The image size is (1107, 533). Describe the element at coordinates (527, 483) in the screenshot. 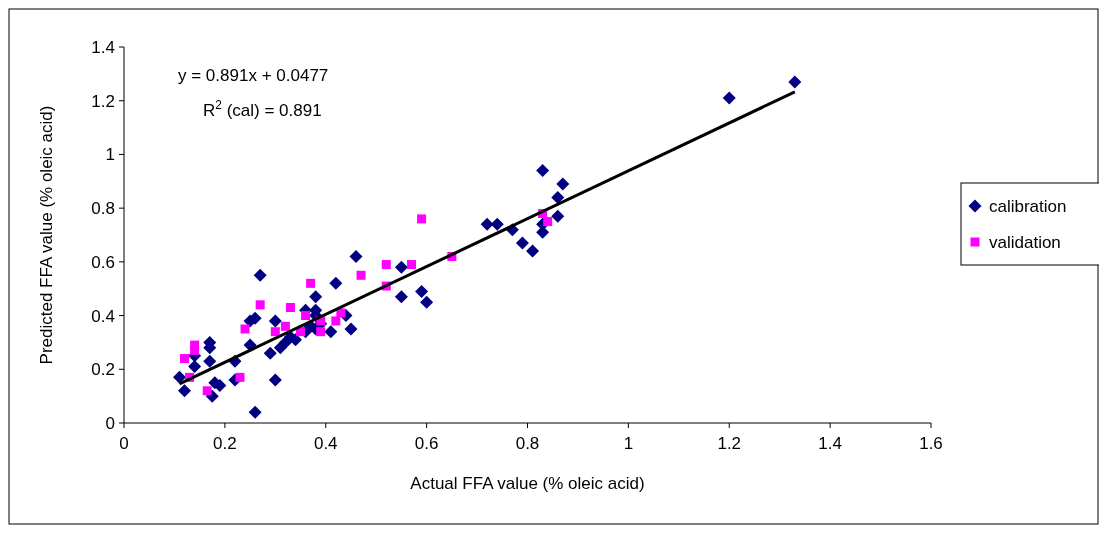

I see `x-axis-title: Actual FFA value (% oleic acid)` at that location.